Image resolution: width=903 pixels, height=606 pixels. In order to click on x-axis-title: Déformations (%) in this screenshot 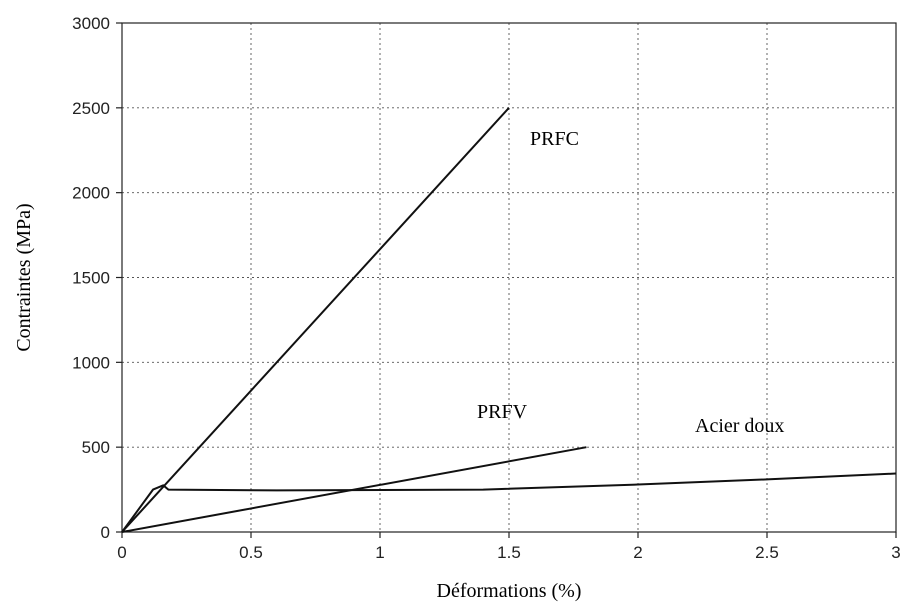, I will do `click(509, 591)`.